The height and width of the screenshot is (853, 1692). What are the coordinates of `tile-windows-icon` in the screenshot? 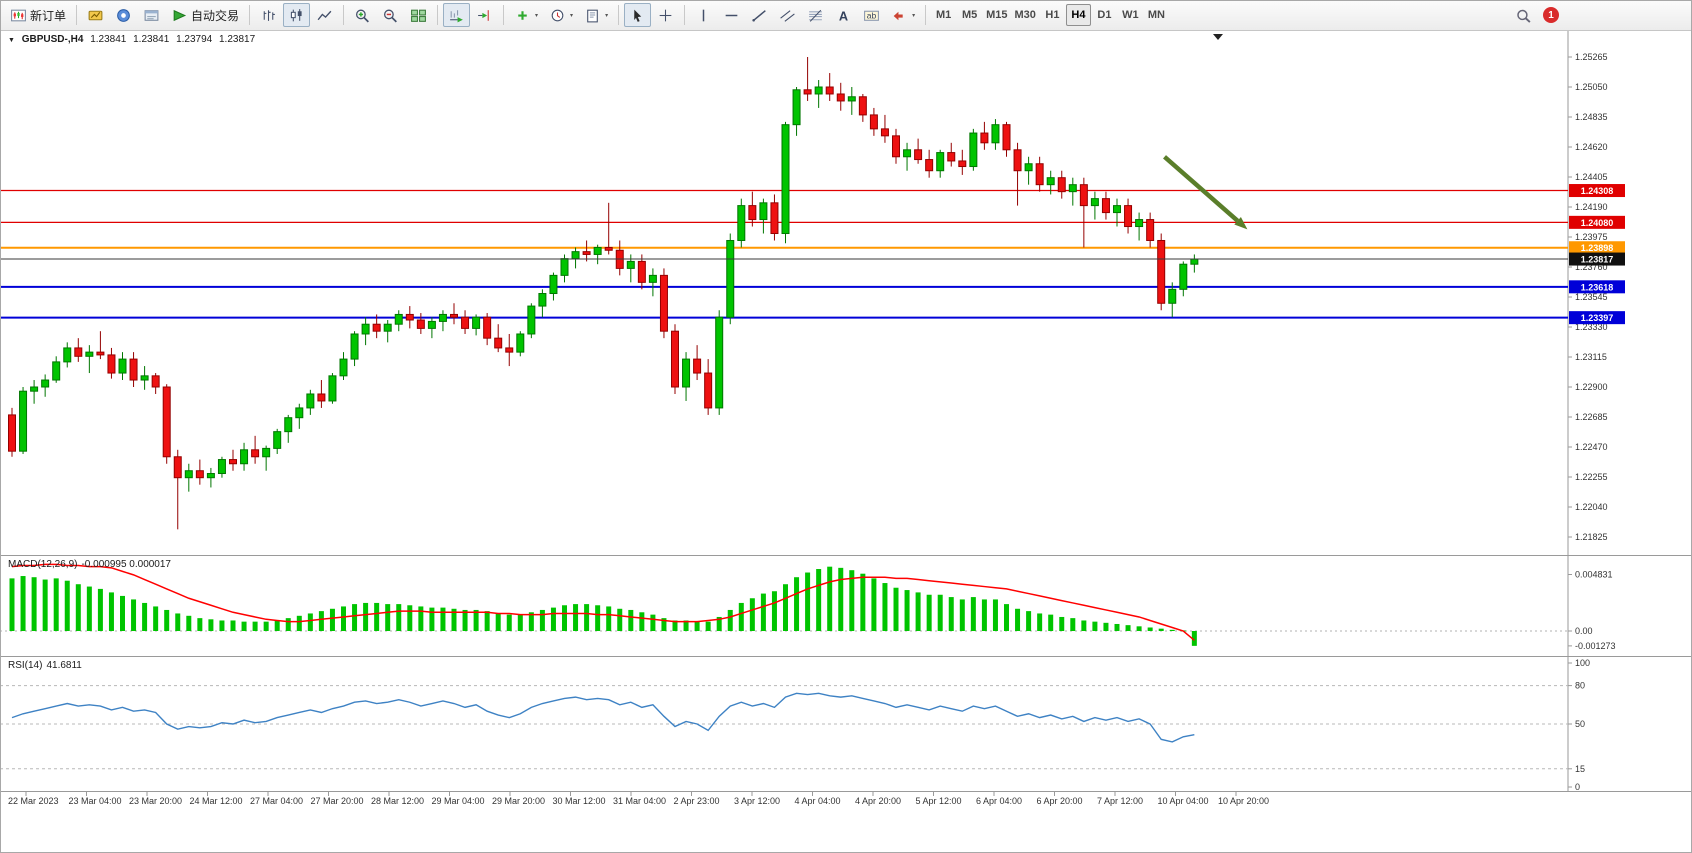 It's located at (418, 15).